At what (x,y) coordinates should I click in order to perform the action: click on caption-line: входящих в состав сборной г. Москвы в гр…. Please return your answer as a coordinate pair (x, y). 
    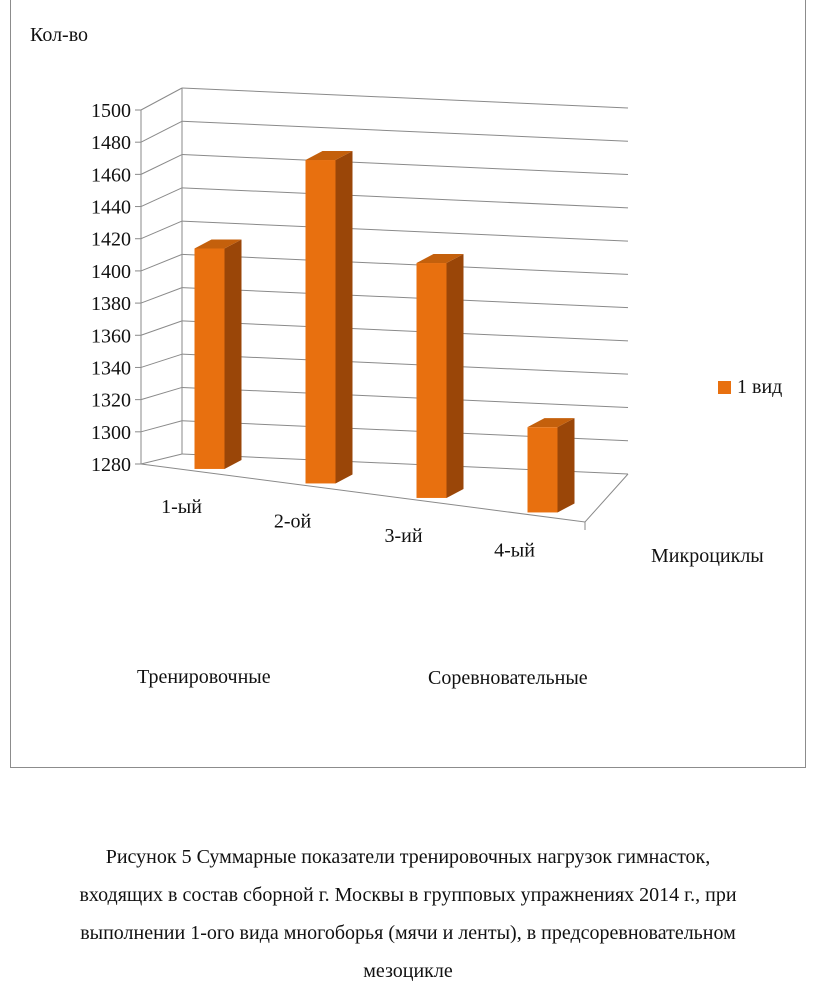
    Looking at the image, I should click on (408, 895).